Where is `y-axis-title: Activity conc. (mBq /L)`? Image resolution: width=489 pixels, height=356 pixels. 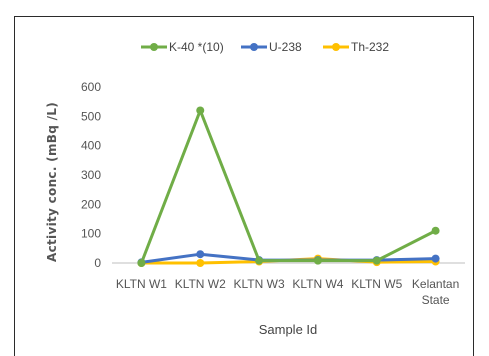
y-axis-title: Activity conc. (mBq /L) is located at coordinates (52, 182).